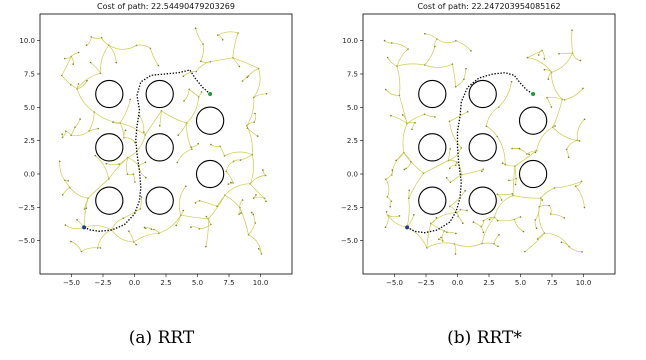 The width and height of the screenshot is (646, 360). Describe the element at coordinates (551, 283) in the screenshot. I see `x-tick-label: 7.5` at that location.